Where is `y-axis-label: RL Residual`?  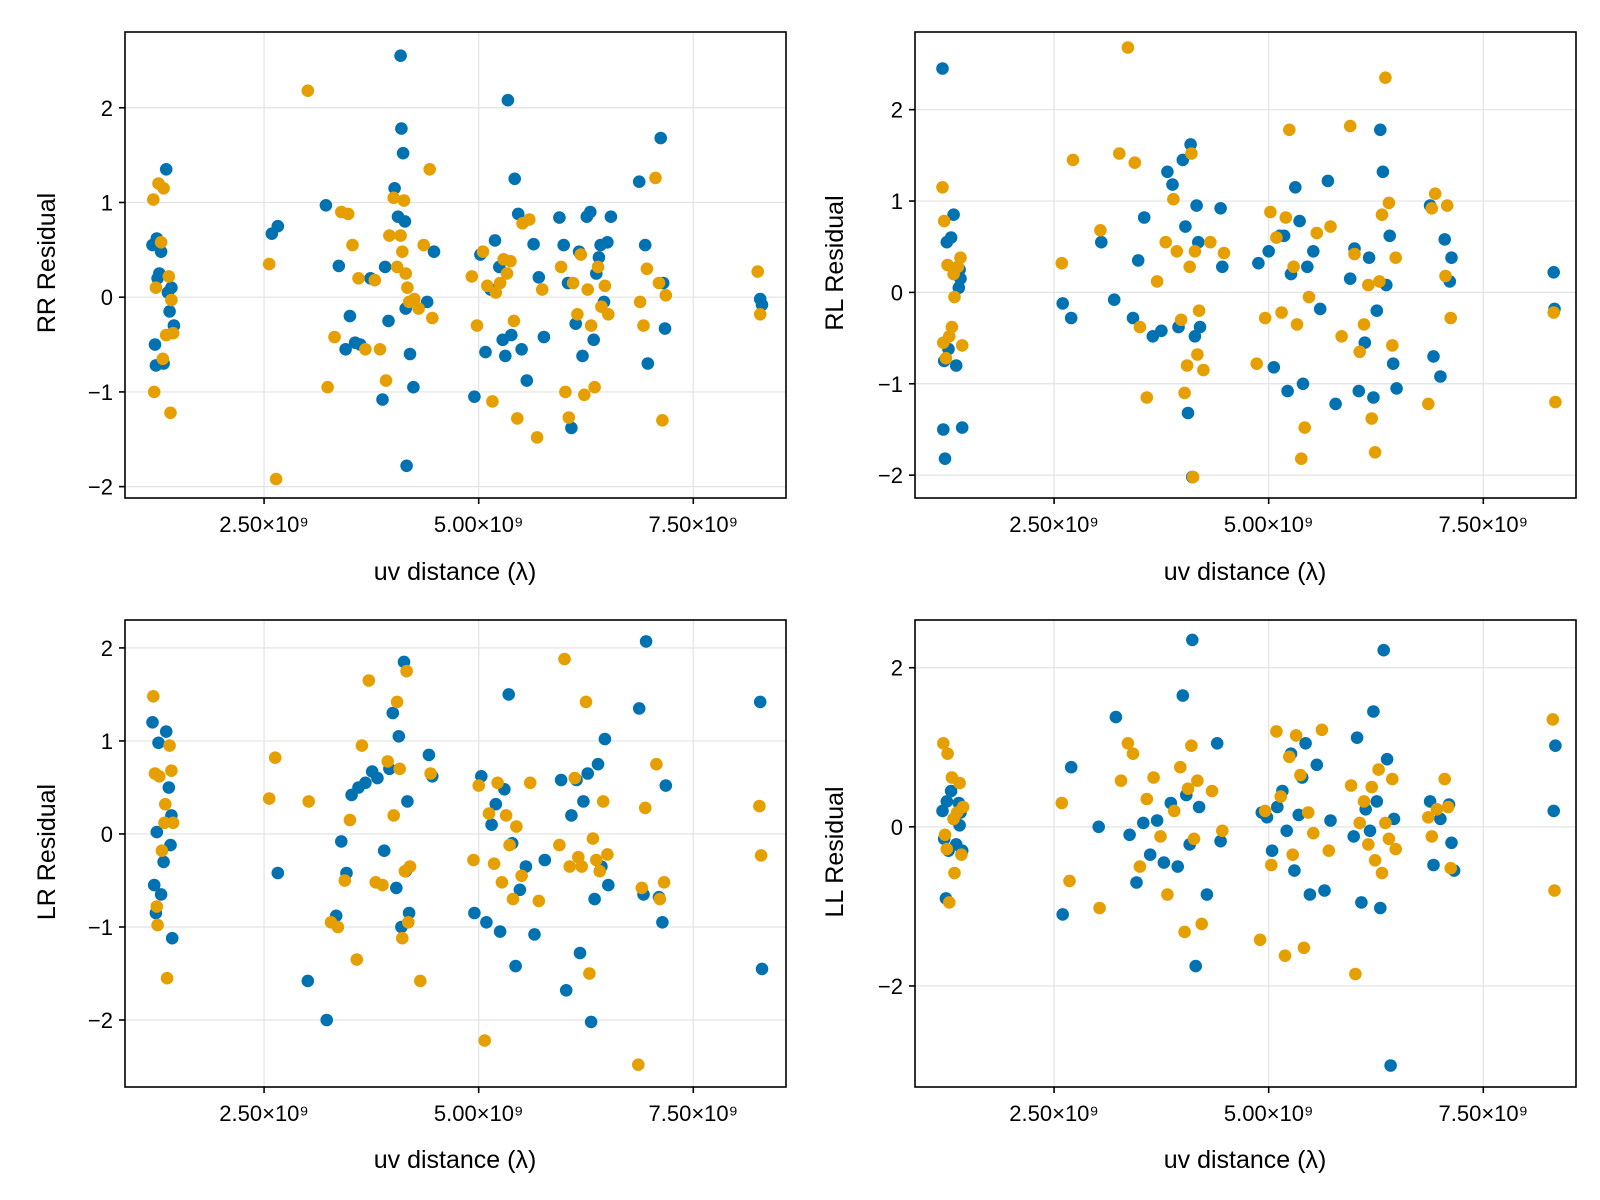
y-axis-label: RL Residual is located at coordinates (835, 262).